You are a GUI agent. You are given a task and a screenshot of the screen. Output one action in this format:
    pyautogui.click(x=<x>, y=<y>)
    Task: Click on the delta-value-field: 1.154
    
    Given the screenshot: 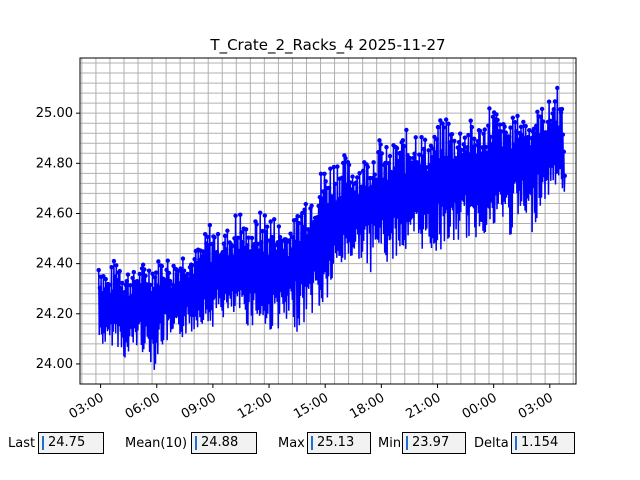 What is the action you would take?
    pyautogui.click(x=543, y=443)
    